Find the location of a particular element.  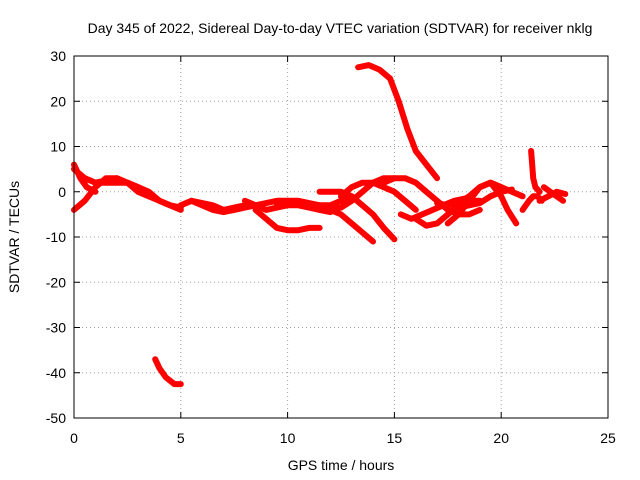

x-axis-label: GPS time / hours is located at coordinates (341, 465).